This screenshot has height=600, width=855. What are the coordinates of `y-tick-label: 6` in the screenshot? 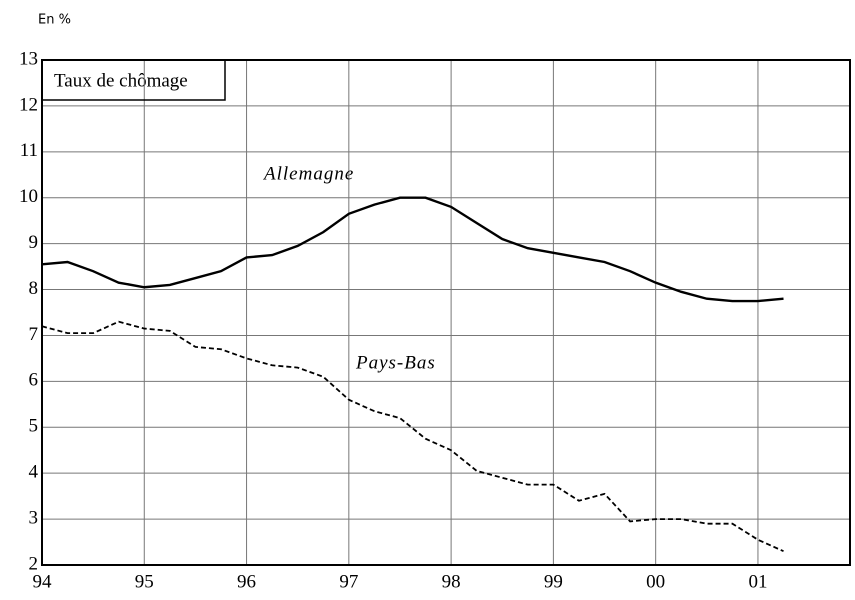 It's located at (34, 380).